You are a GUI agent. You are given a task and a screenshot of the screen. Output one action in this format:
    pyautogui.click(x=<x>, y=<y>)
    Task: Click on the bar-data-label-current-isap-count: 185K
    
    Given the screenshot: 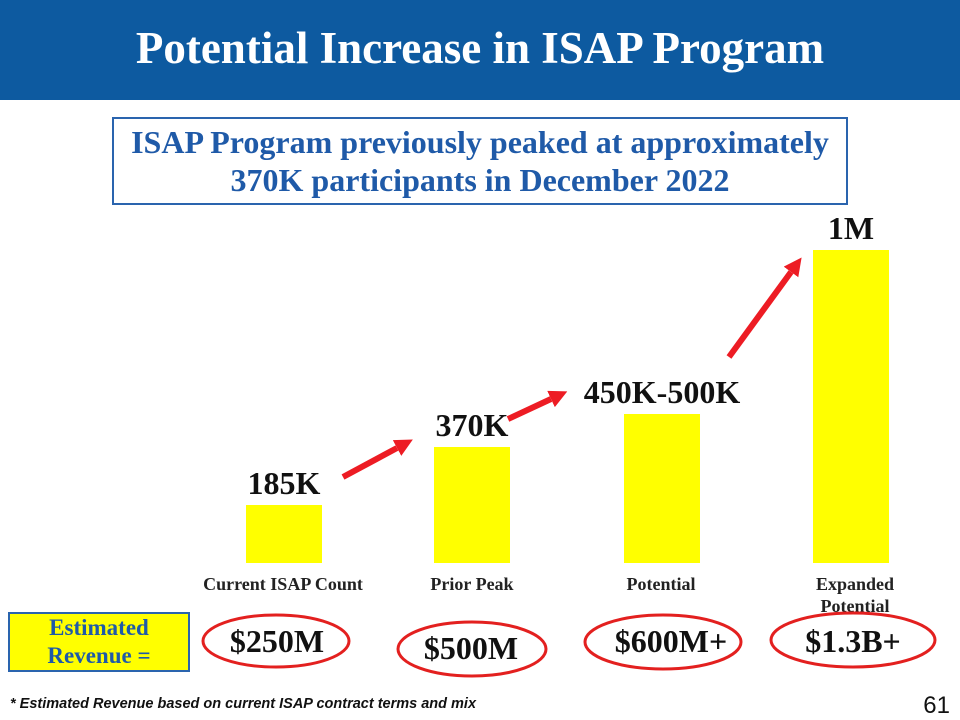 What is the action you would take?
    pyautogui.click(x=284, y=483)
    